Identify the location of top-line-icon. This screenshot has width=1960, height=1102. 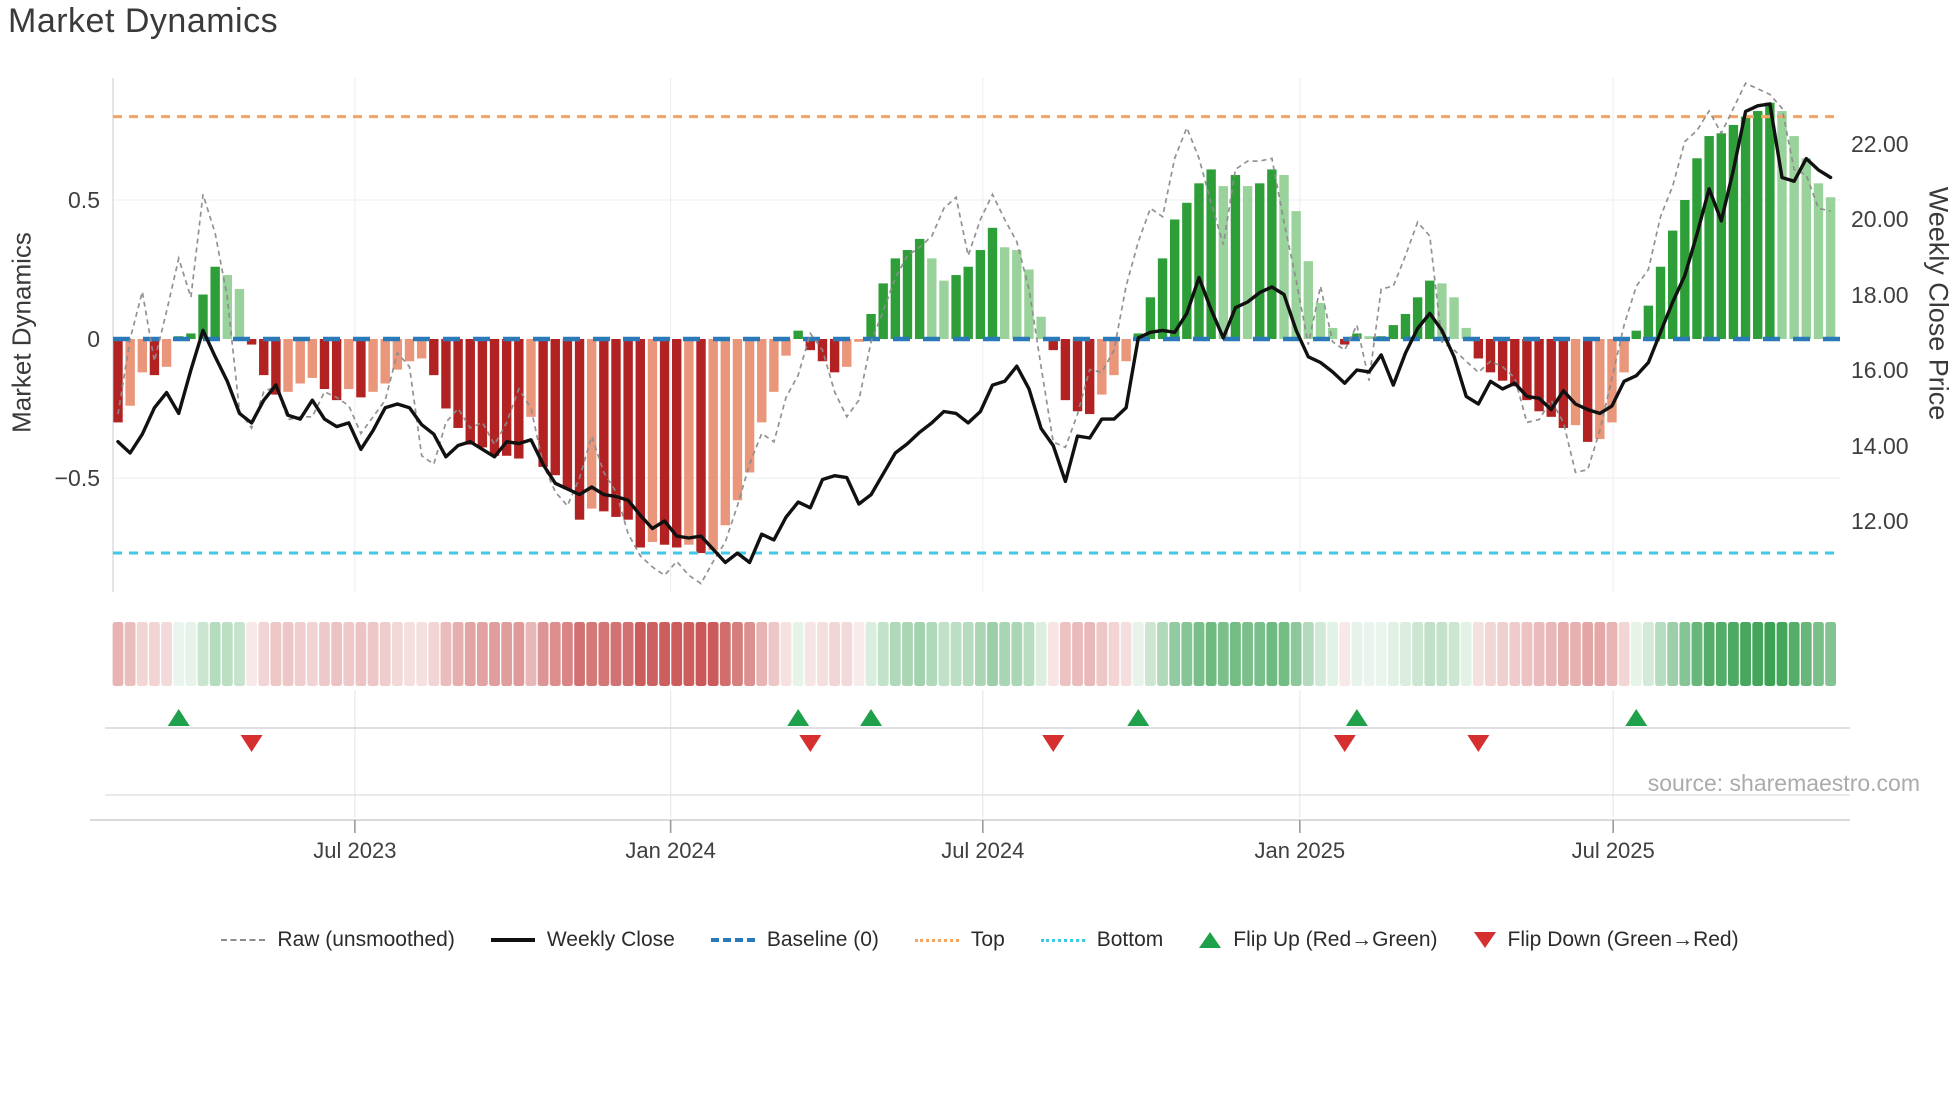
(936, 940).